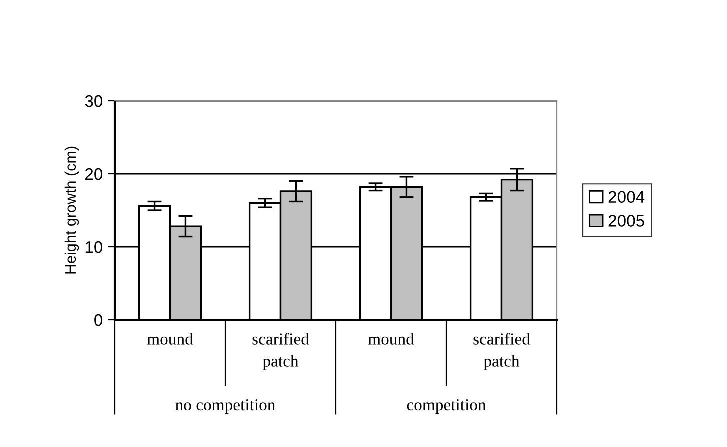  I want to click on text: competition, so click(446, 406).